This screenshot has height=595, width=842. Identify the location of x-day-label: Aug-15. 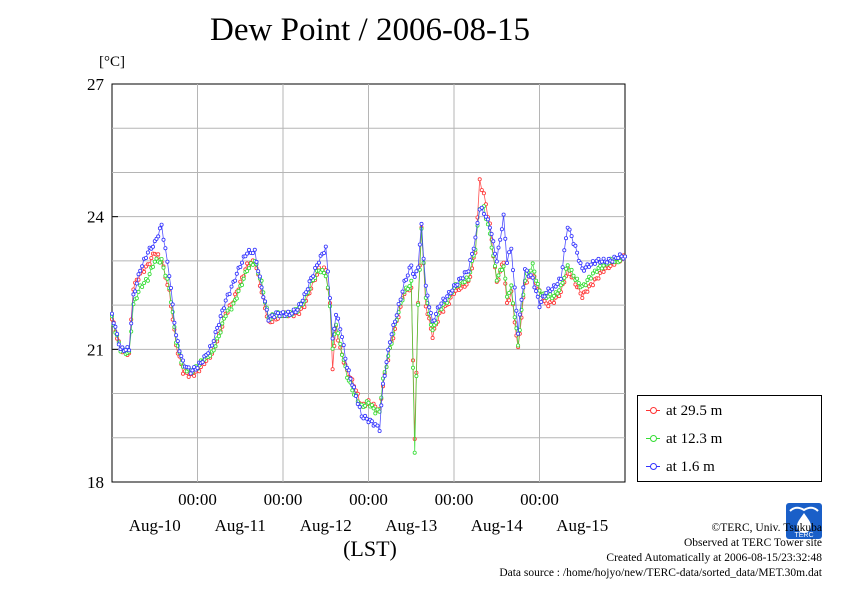
(582, 525).